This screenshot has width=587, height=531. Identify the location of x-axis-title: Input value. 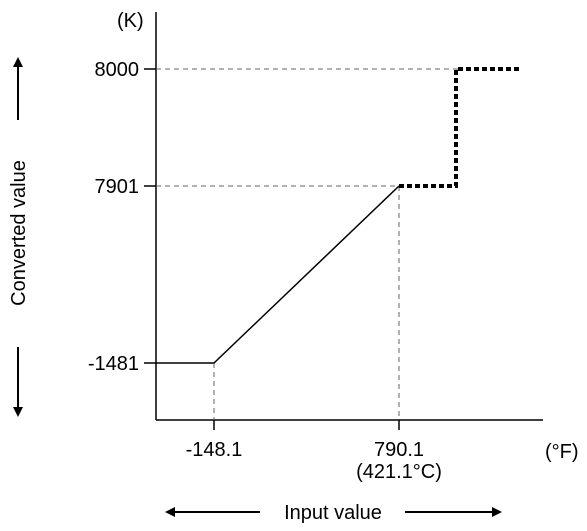
(333, 513).